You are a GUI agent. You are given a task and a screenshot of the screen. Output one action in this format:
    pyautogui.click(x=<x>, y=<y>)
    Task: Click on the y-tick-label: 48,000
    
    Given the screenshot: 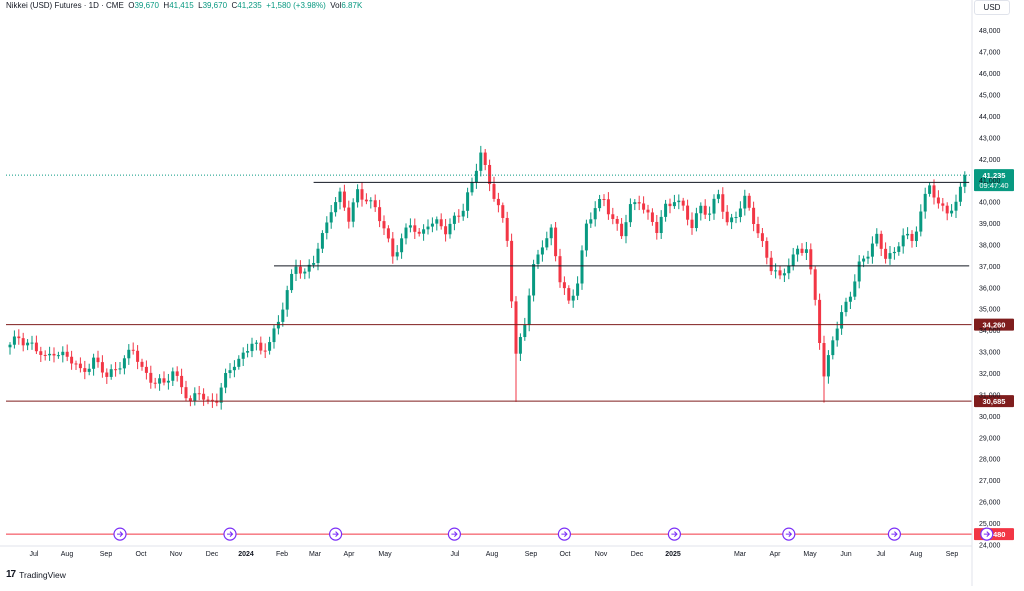 What is the action you would take?
    pyautogui.click(x=990, y=31)
    